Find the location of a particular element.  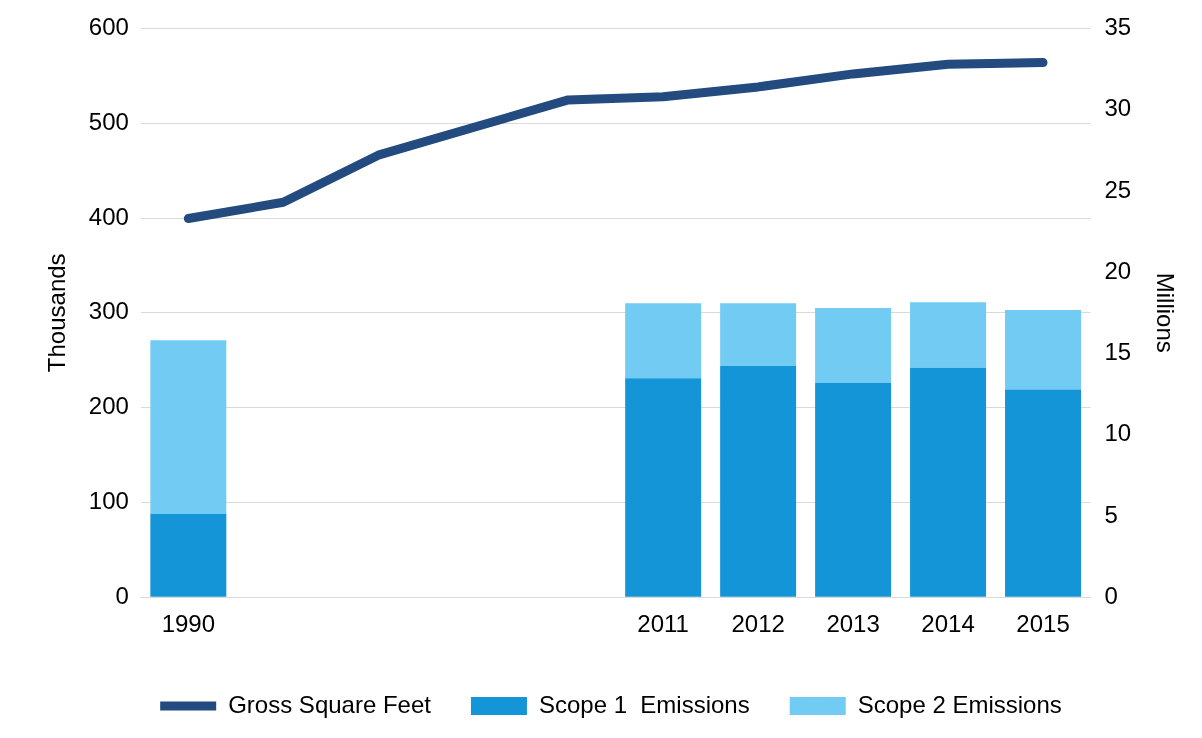

legend-label: Scope 1 Emissions is located at coordinates (644, 704).